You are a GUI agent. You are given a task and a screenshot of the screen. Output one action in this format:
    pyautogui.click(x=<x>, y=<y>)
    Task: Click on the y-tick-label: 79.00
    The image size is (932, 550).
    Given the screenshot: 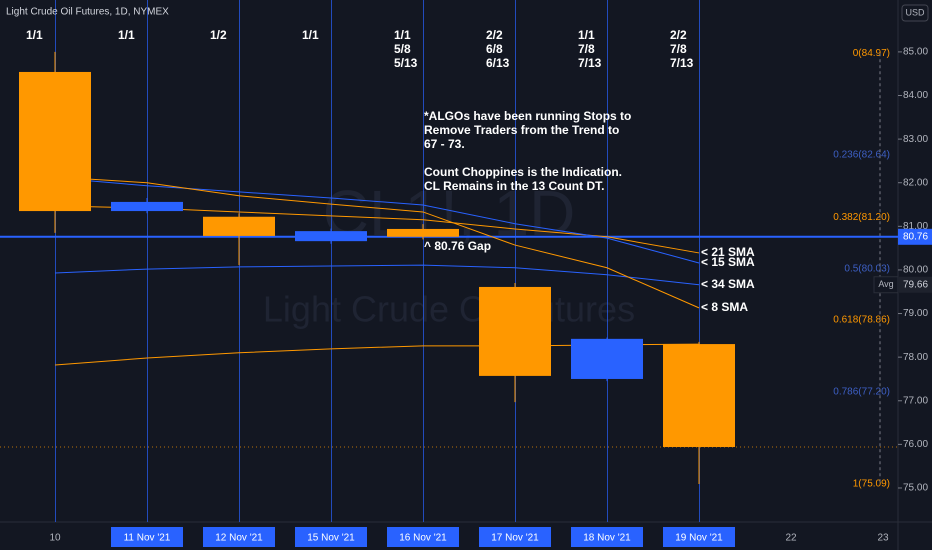 What is the action you would take?
    pyautogui.click(x=915, y=313)
    